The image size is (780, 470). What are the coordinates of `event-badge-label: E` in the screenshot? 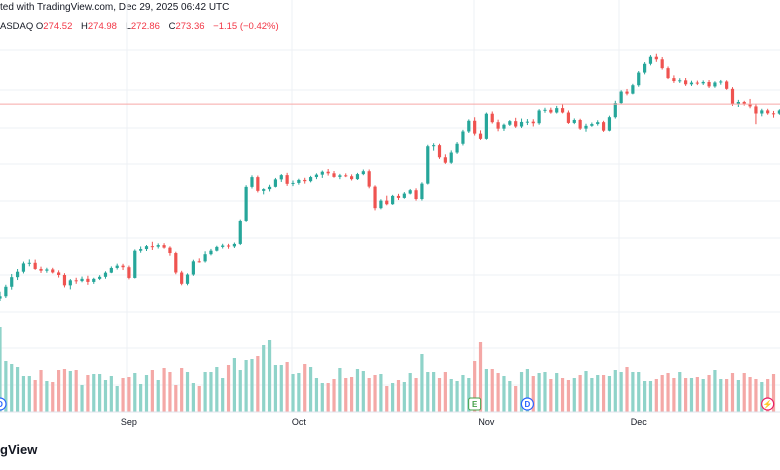 It's located at (475, 404).